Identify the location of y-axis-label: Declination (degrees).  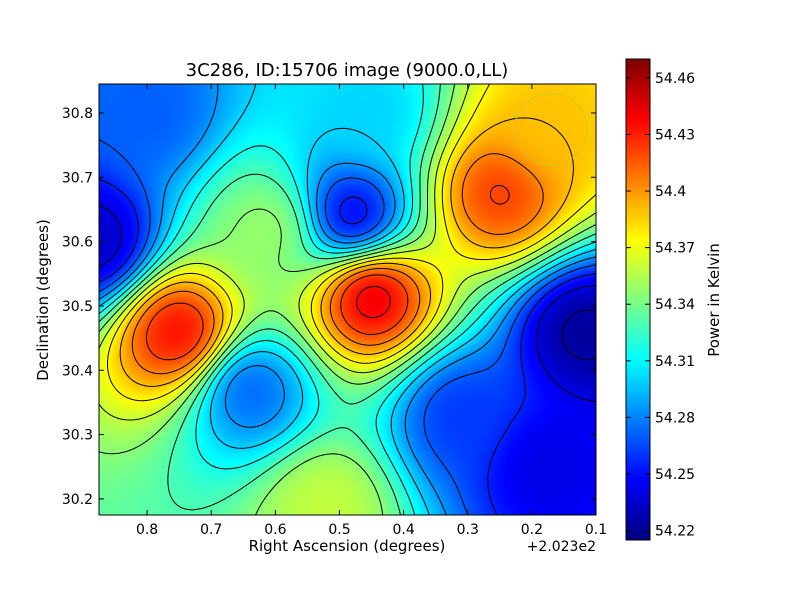
(43, 300).